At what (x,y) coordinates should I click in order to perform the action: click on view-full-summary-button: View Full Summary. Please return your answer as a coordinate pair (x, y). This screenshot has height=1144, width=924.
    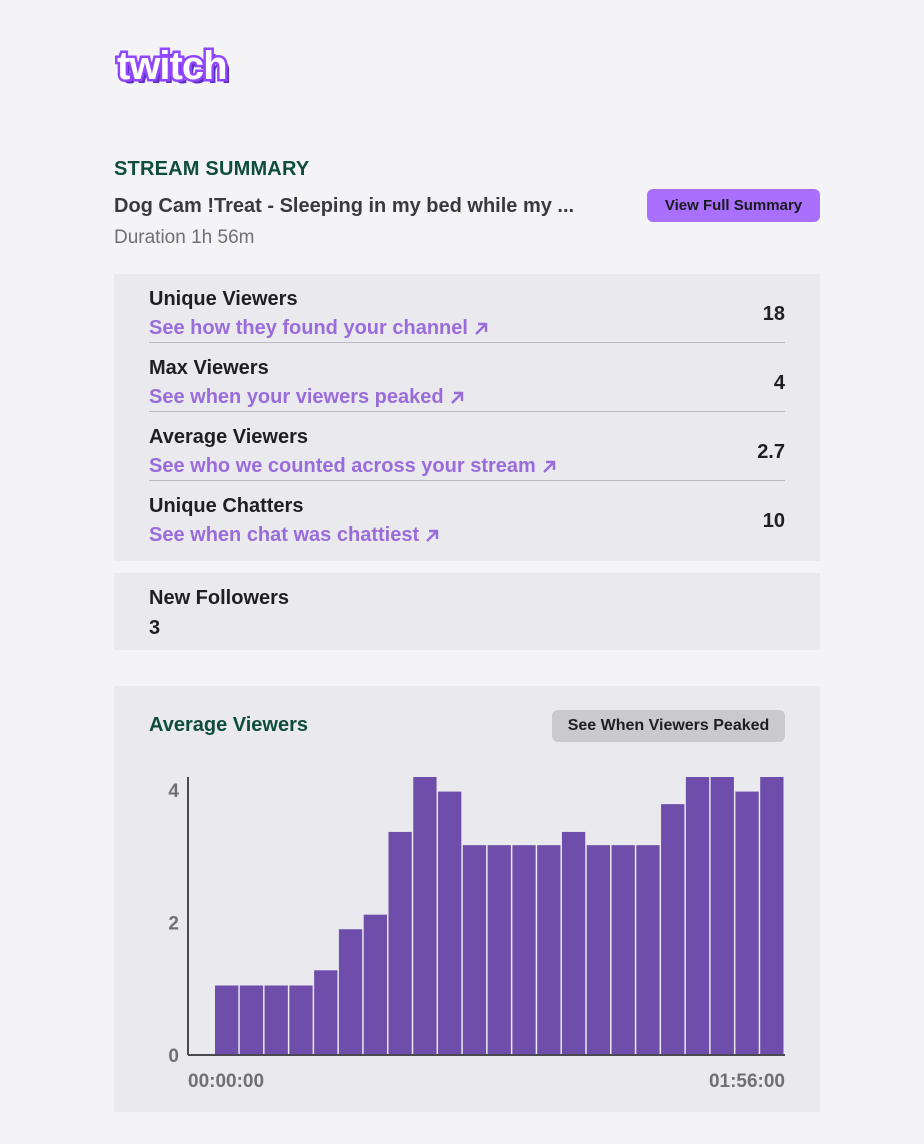
    Looking at the image, I should click on (733, 205).